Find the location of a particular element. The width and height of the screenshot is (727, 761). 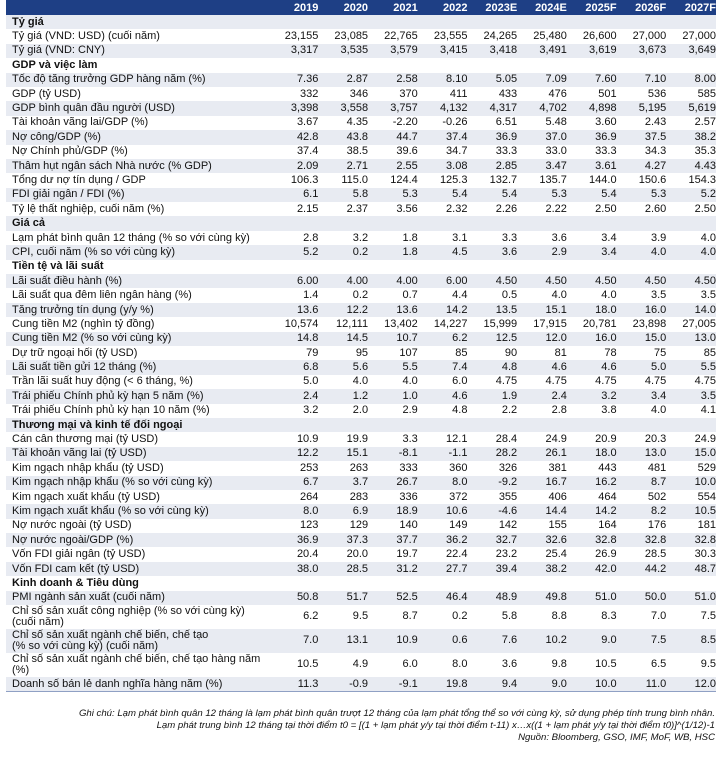

value-cell-2024e: 2.22 is located at coordinates (556, 208).